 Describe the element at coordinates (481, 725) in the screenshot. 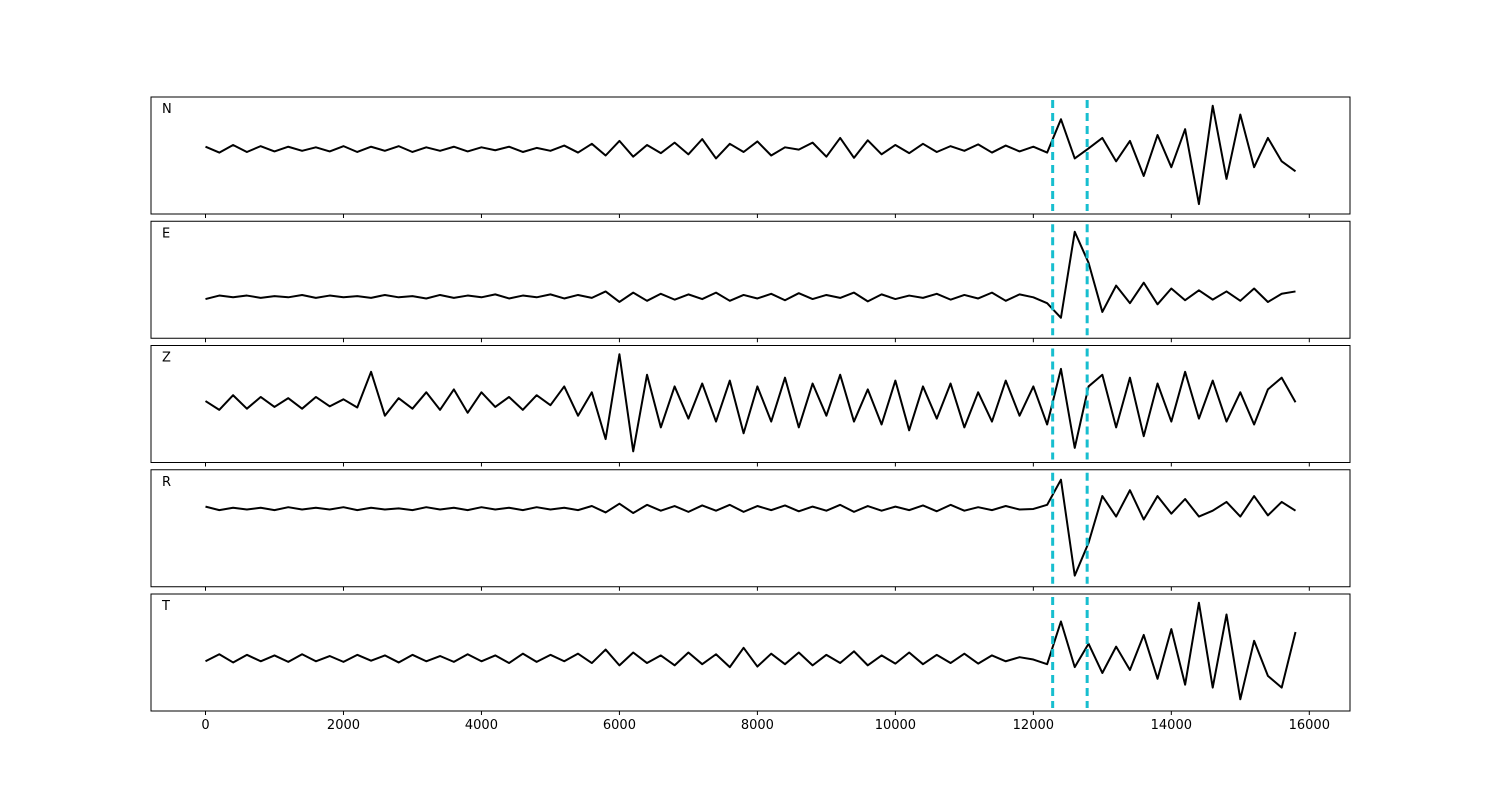

I see `x-tick-label: 4000` at that location.